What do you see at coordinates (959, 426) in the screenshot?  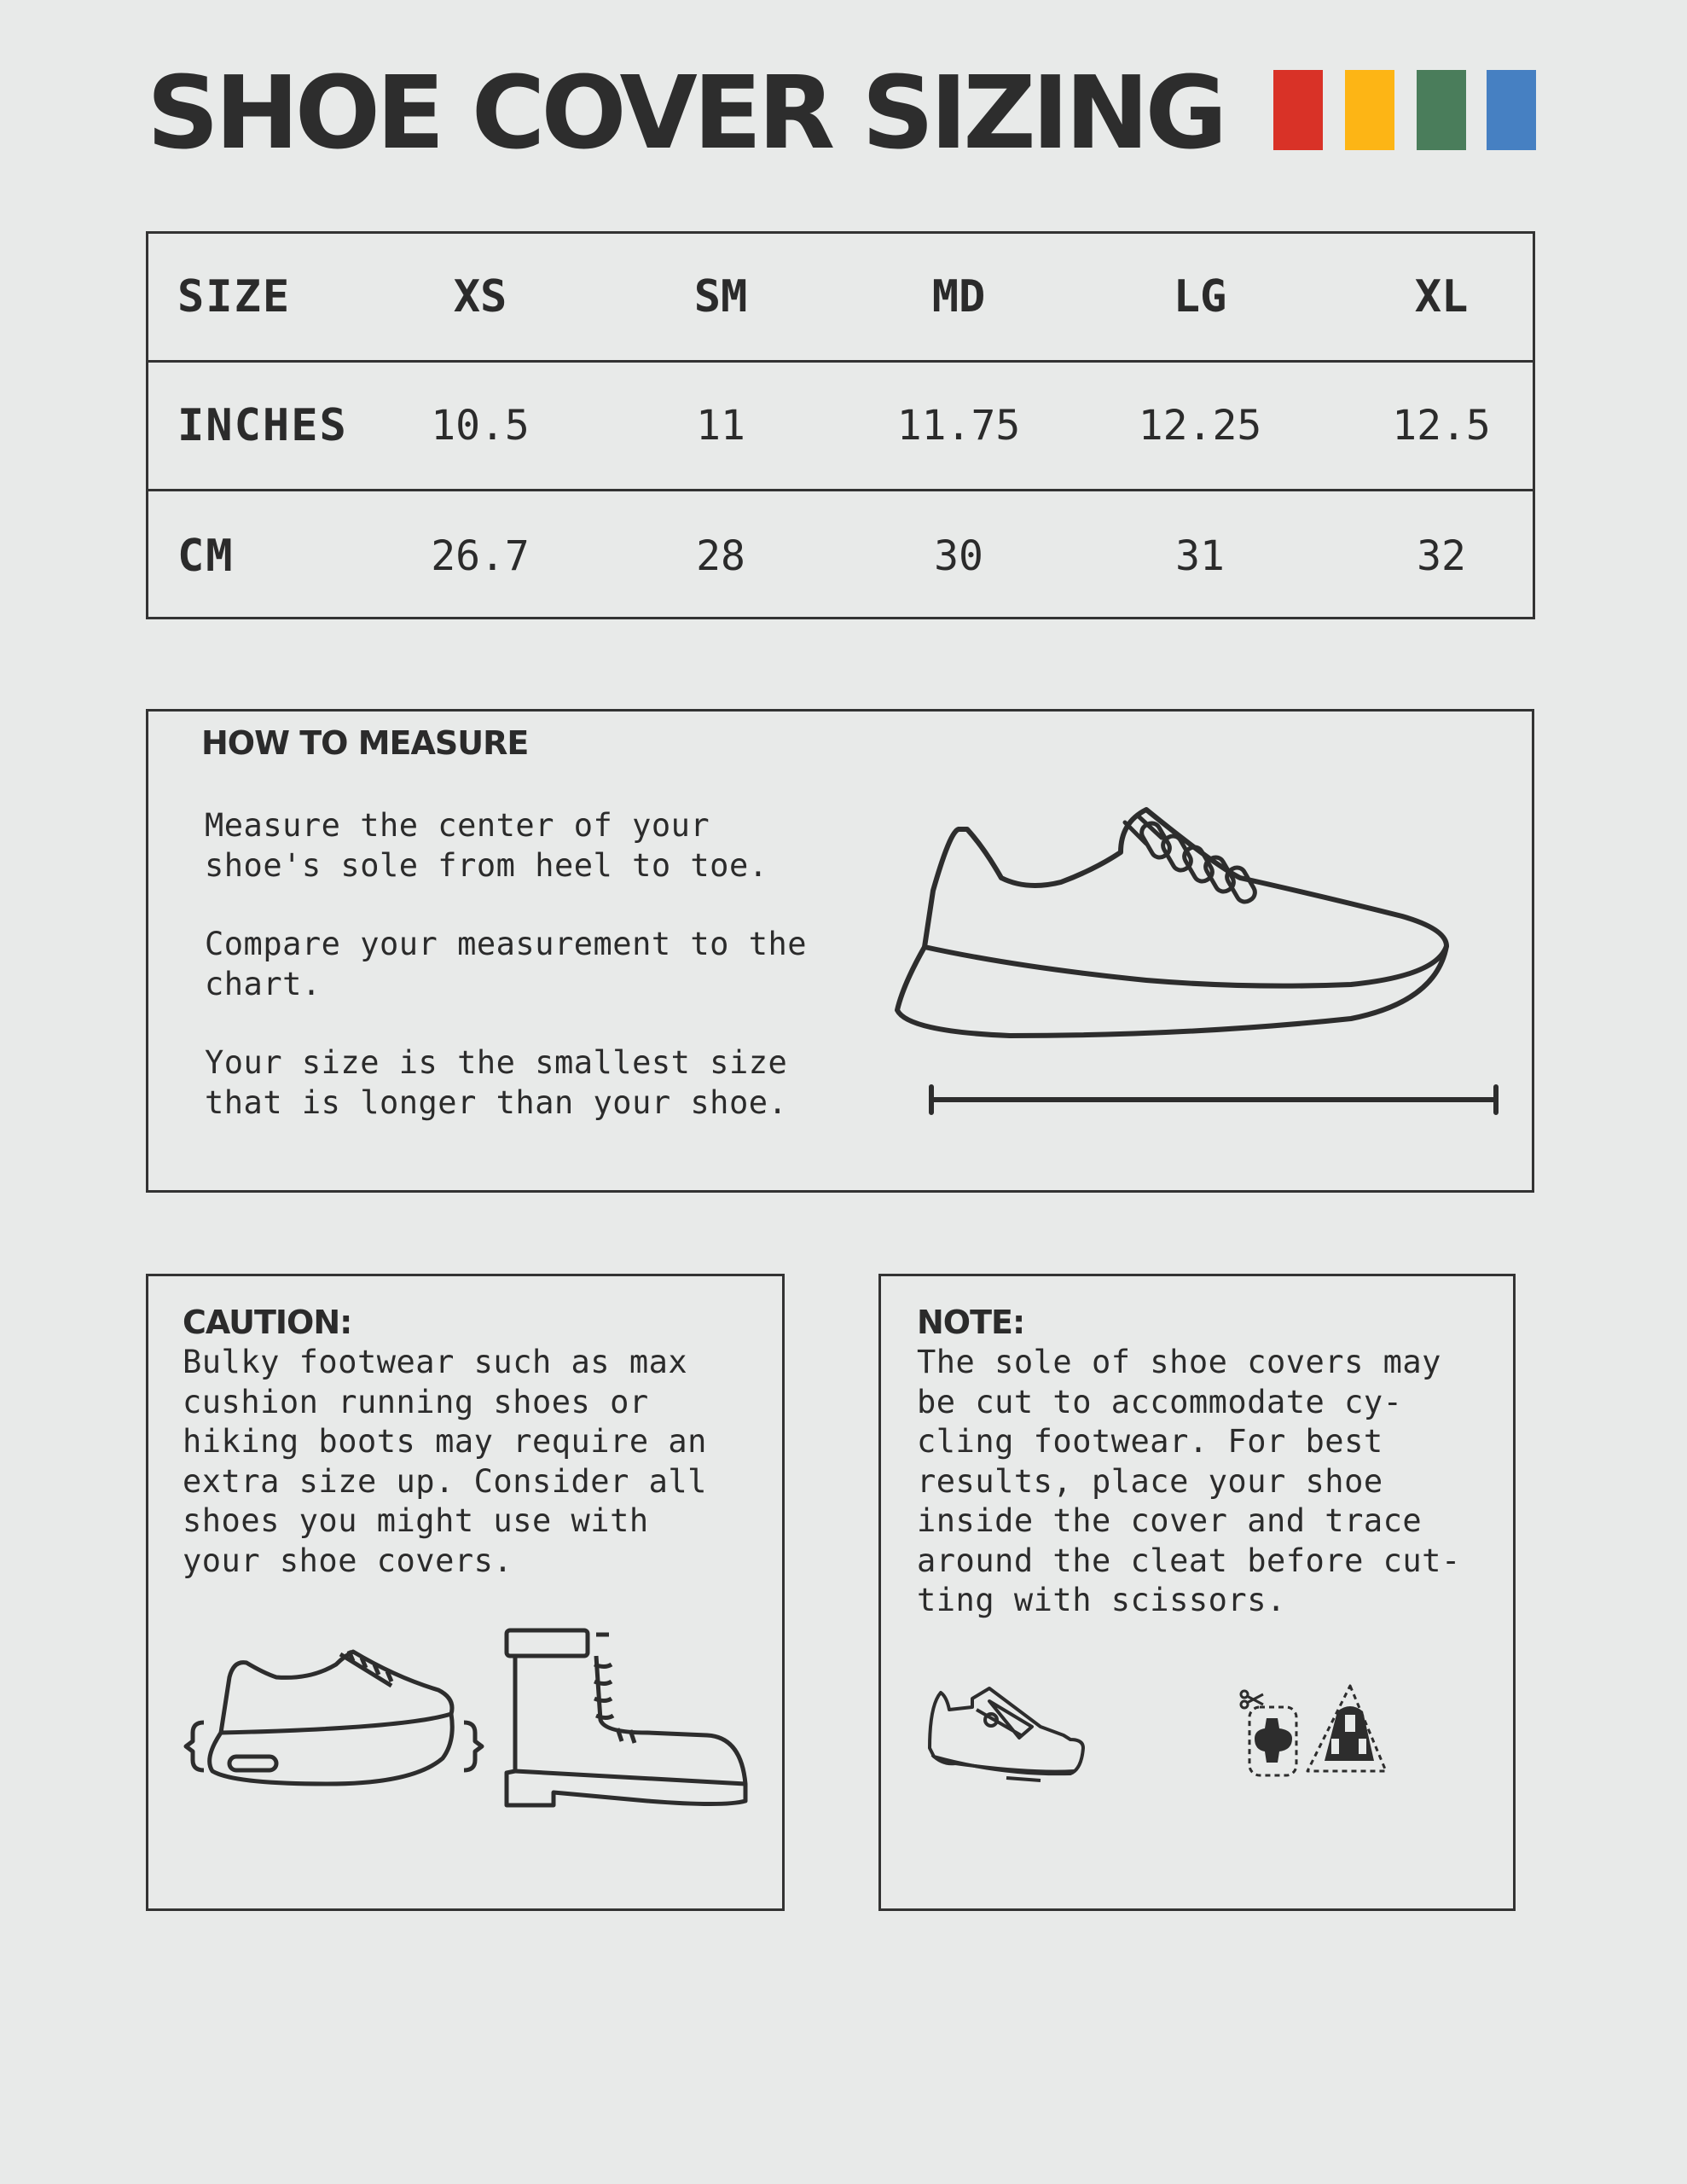 I see `table-cell: 11.75` at bounding box center [959, 426].